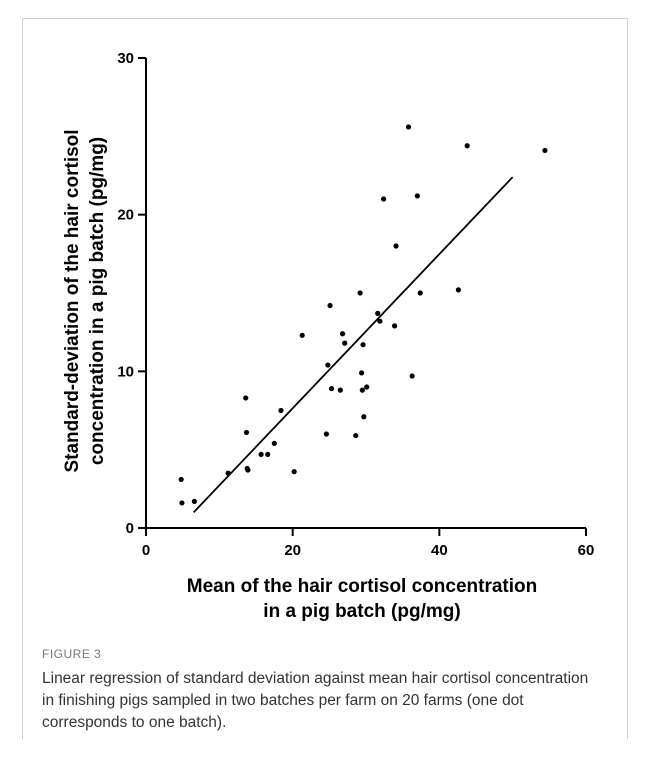 The image size is (648, 762). What do you see at coordinates (125, 215) in the screenshot?
I see `y-tick-label: 20` at bounding box center [125, 215].